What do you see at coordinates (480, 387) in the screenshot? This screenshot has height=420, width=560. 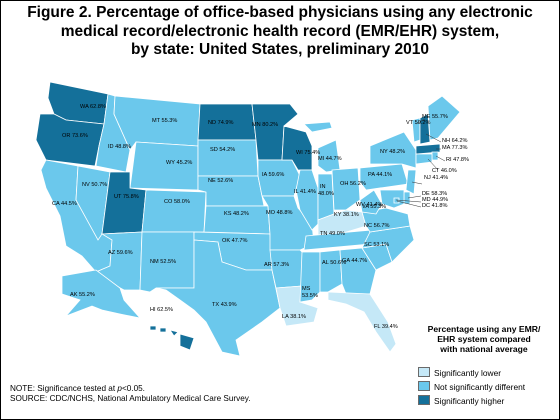 I see `legend-label-not-different: Not significantly different` at bounding box center [480, 387].